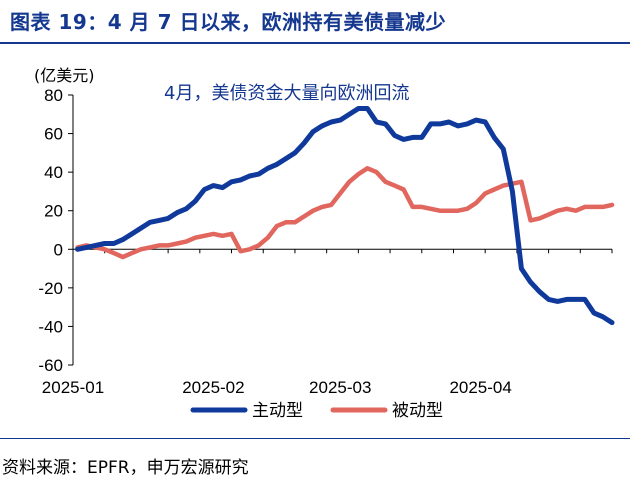 The height and width of the screenshot is (481, 630). What do you see at coordinates (53, 211) in the screenshot?
I see `y-tick-label: 20` at bounding box center [53, 211].